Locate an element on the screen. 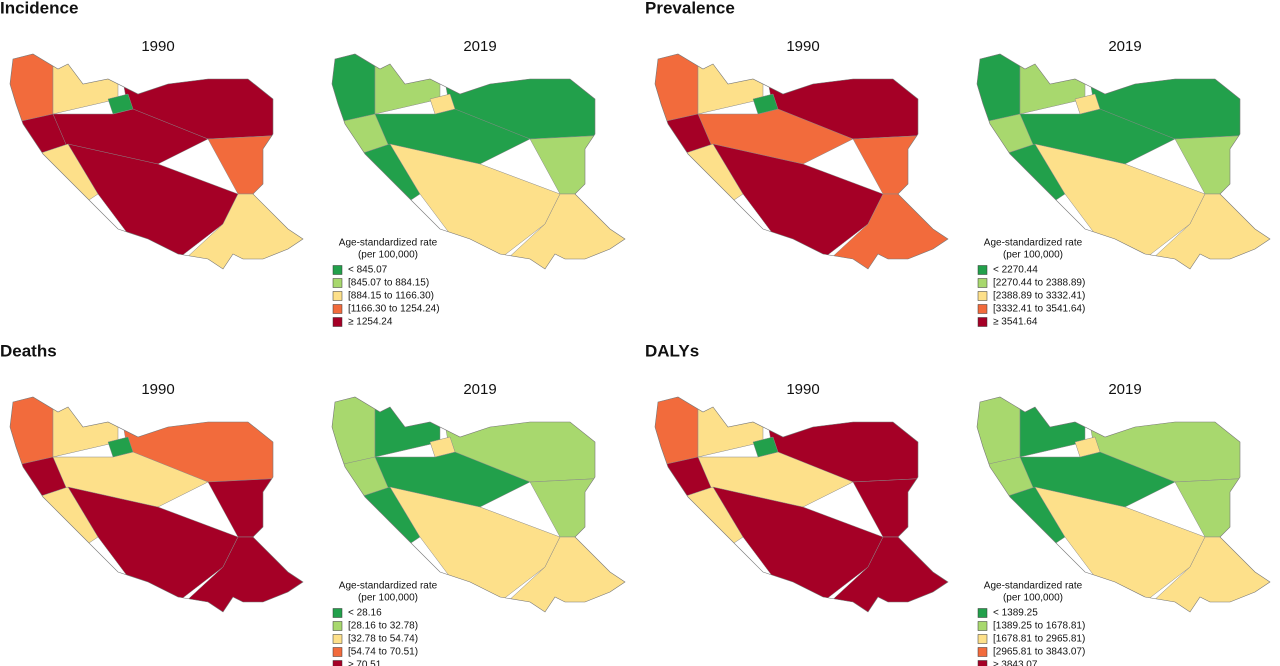 The width and height of the screenshot is (1280, 666). legend-label: [2965.81 to 3843.07) is located at coordinates (1039, 652).